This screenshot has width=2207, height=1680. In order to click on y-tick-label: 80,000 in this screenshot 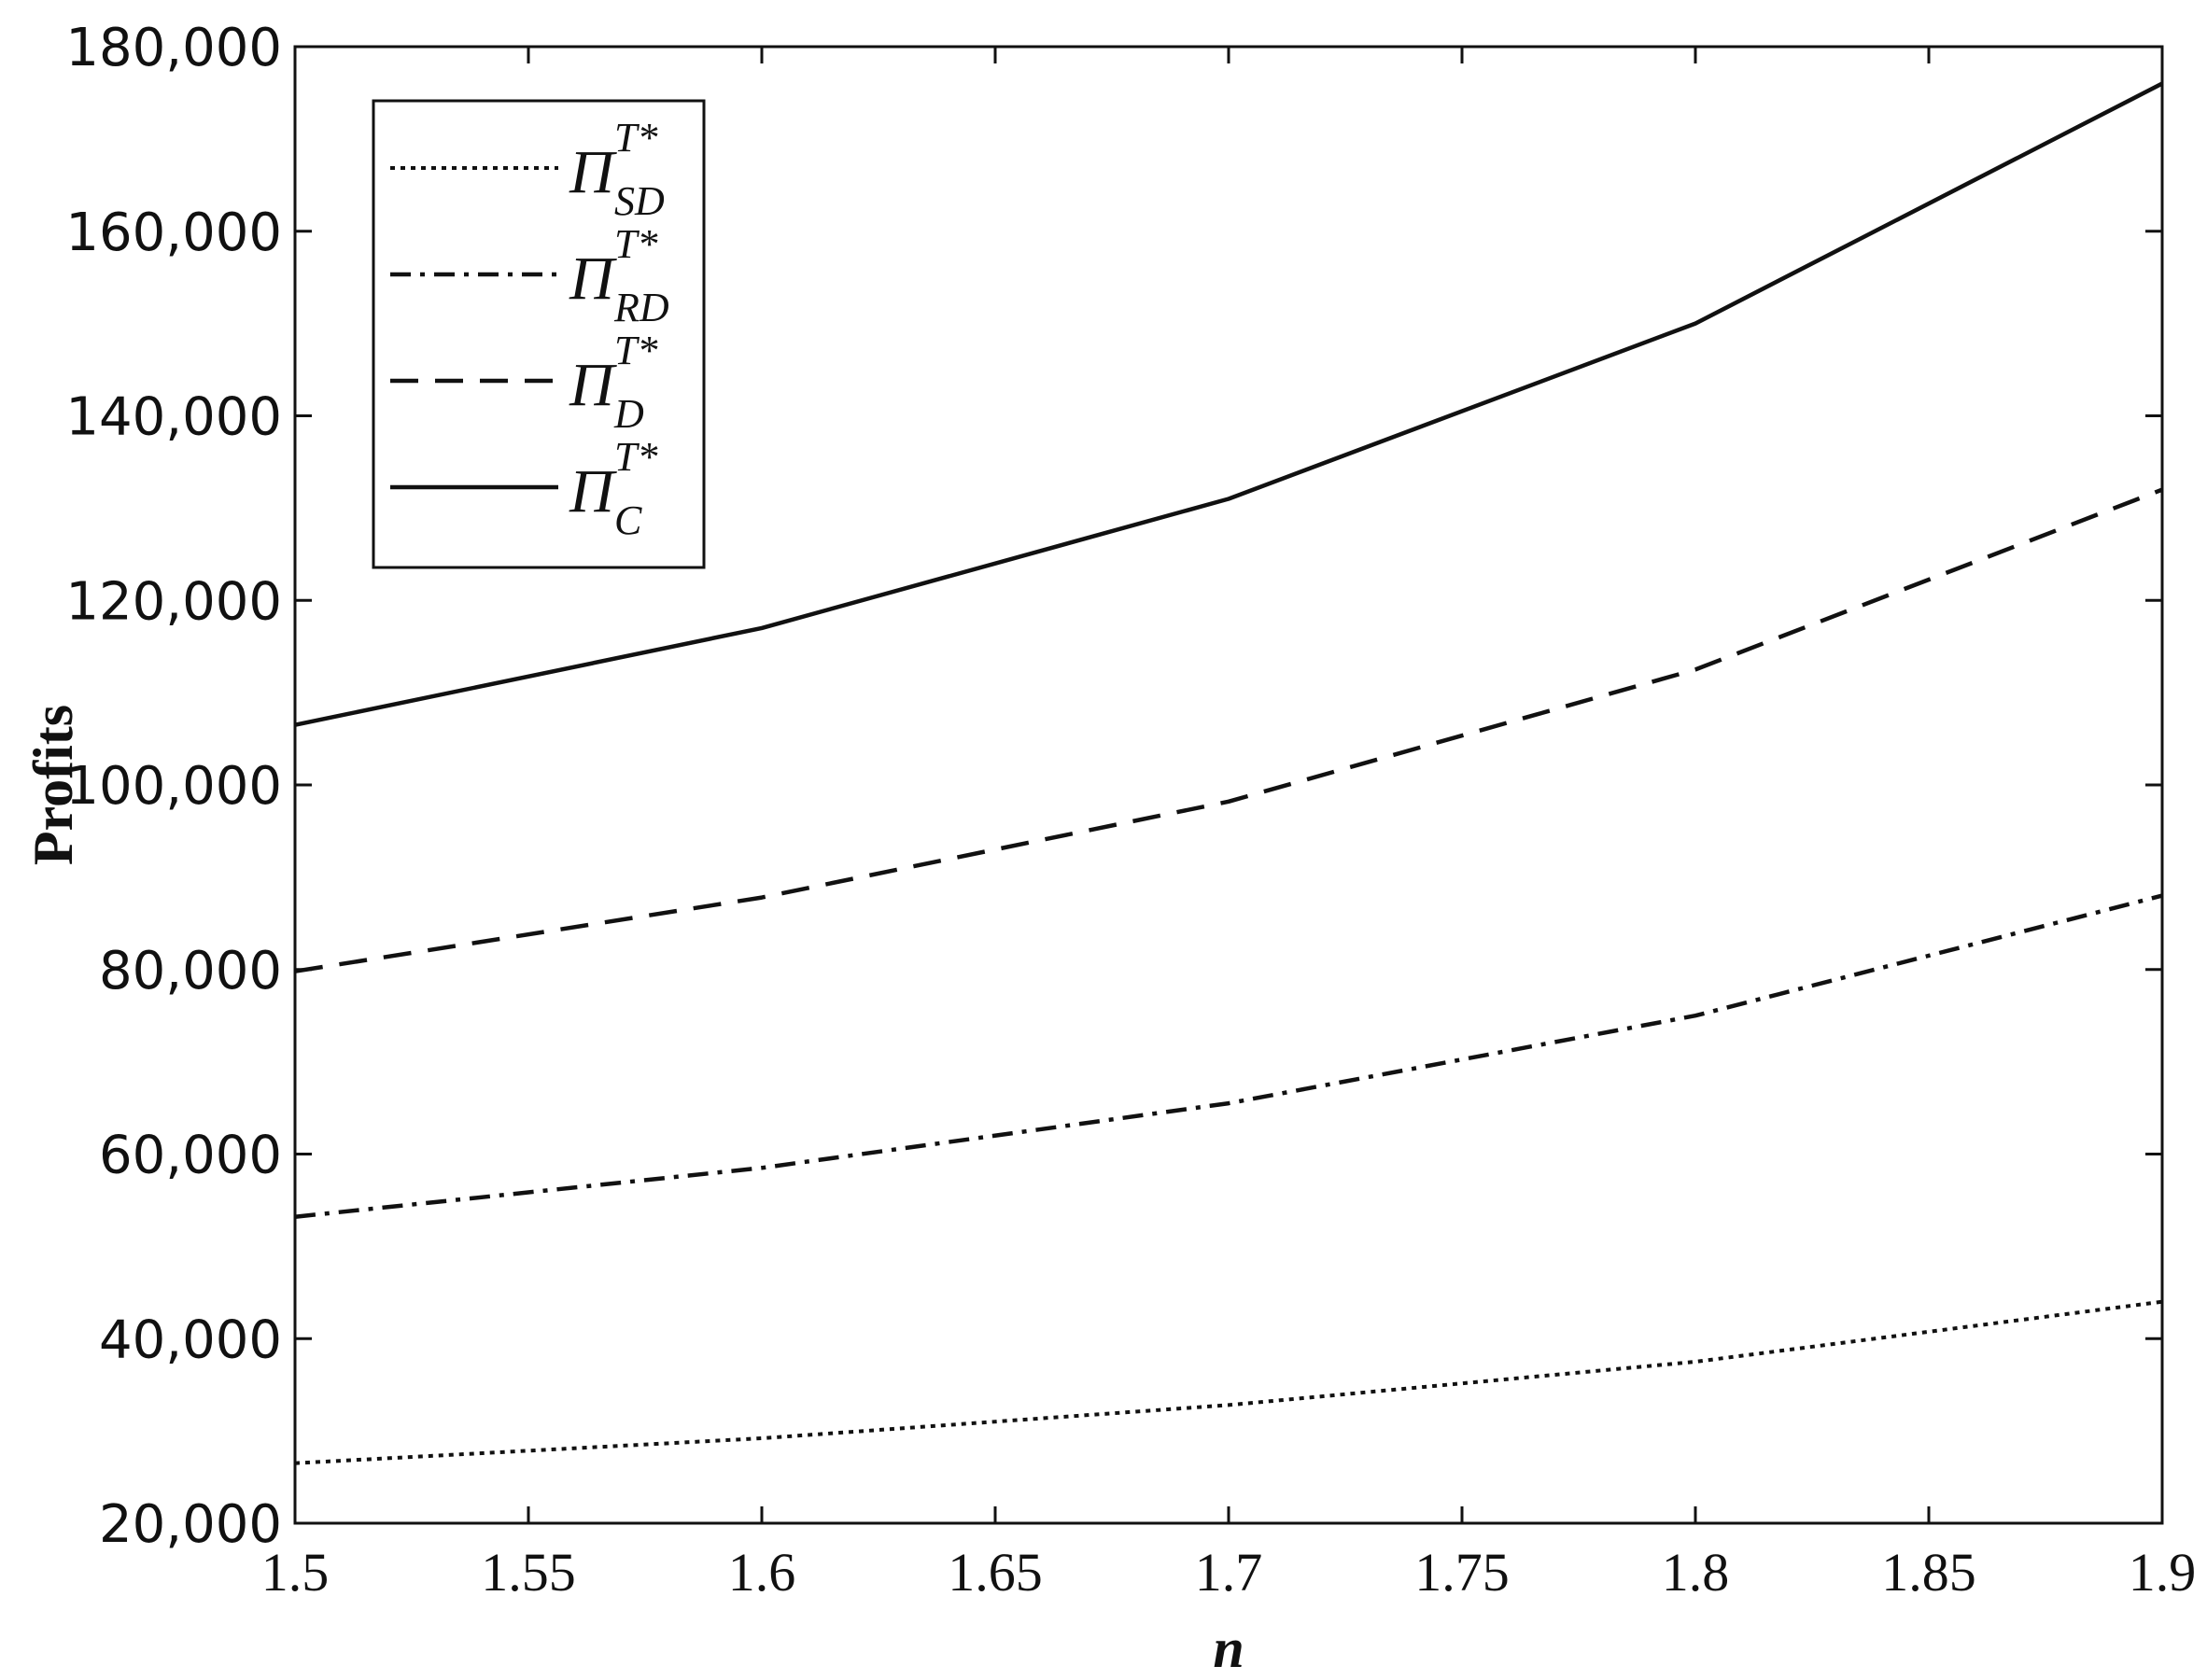, I will do `click(190, 971)`.